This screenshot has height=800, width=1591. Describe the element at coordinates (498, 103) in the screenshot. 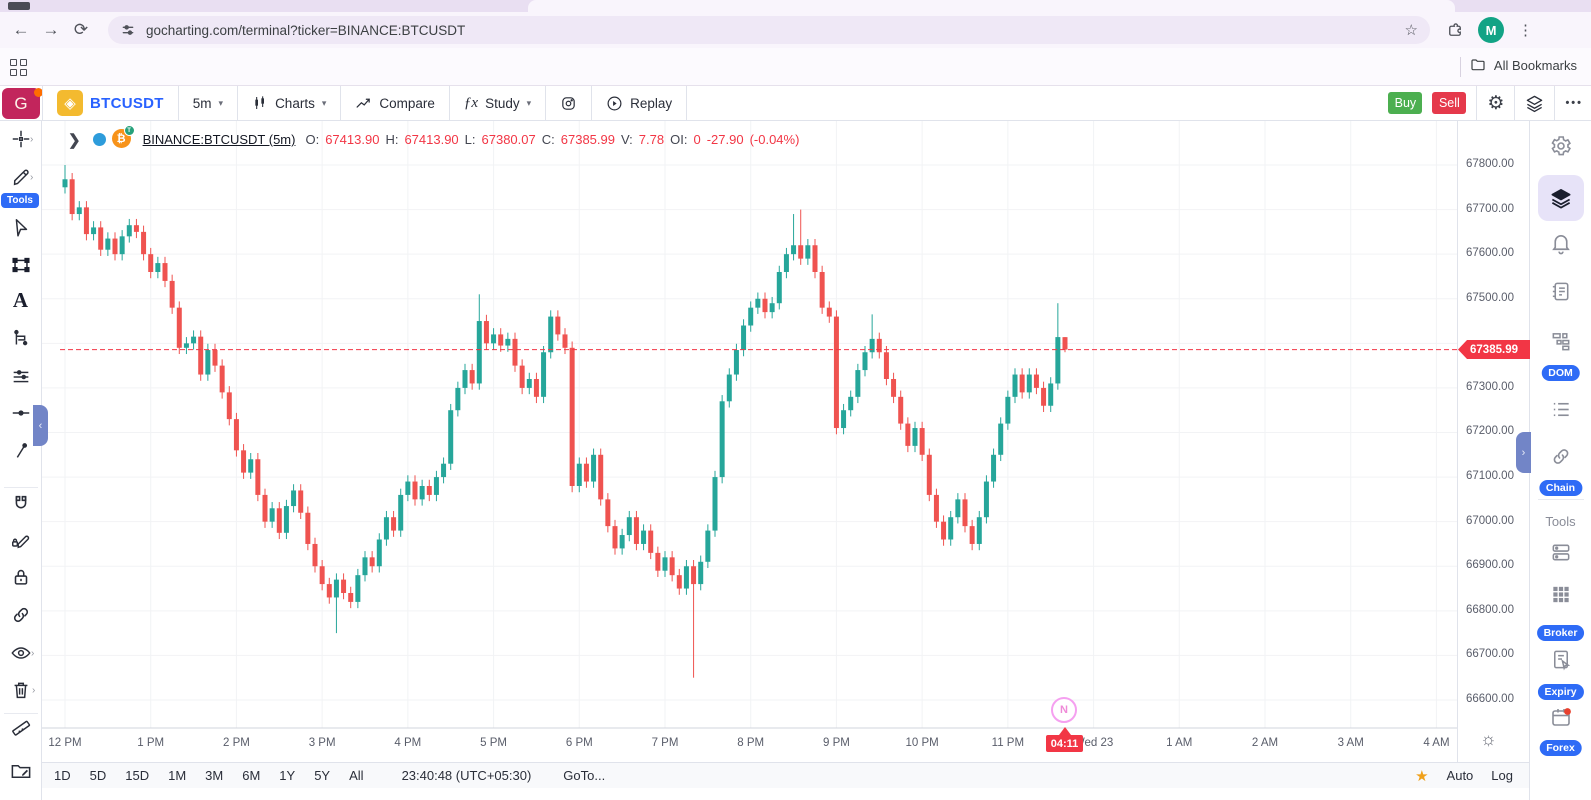

I see `study-menu: ƒx Study ▾` at that location.